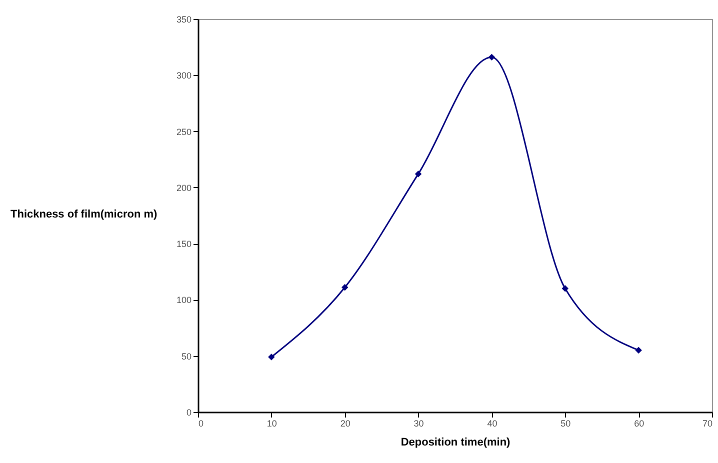  I want to click on x-tick-label: 40, so click(492, 423).